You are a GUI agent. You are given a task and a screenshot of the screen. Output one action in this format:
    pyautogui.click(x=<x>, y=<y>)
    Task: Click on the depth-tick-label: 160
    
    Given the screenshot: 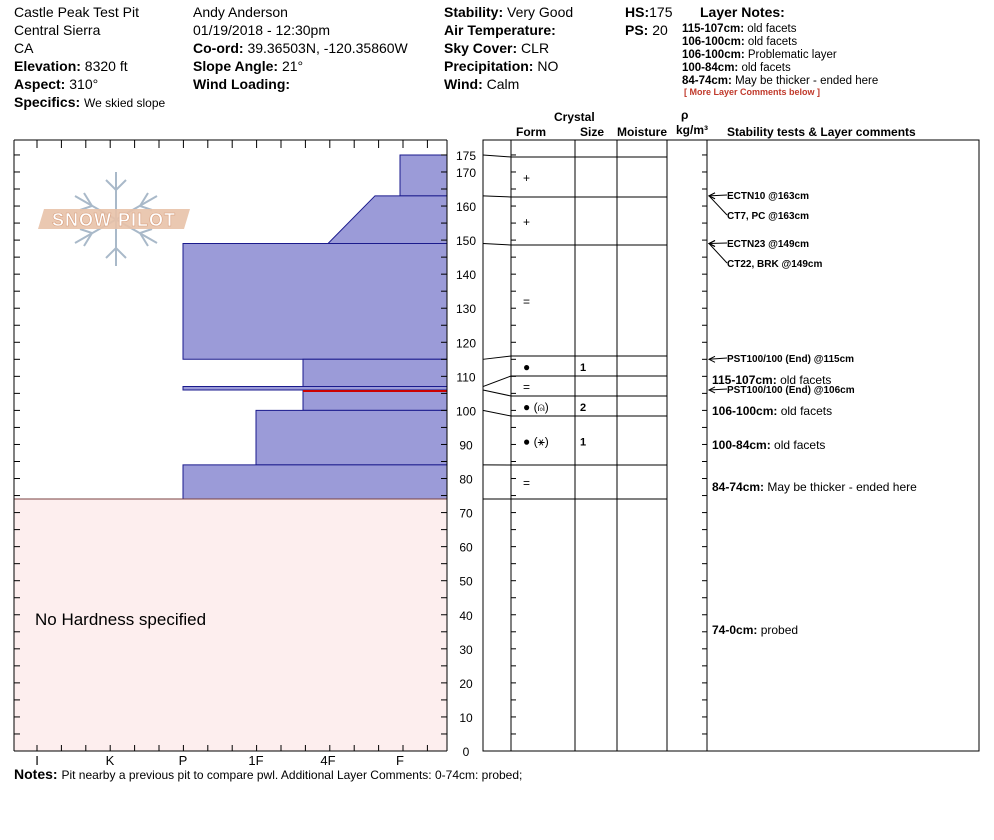 What is the action you would take?
    pyautogui.click(x=466, y=207)
    